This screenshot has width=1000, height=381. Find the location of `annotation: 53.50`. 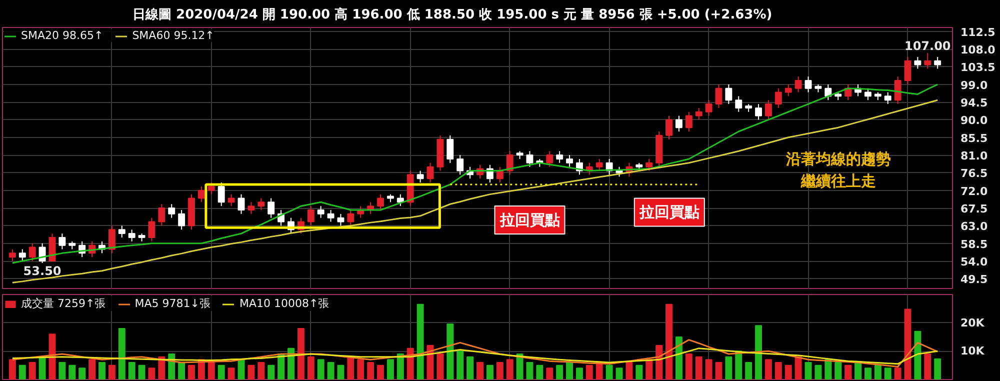

annotation: 53.50 is located at coordinates (42, 271).